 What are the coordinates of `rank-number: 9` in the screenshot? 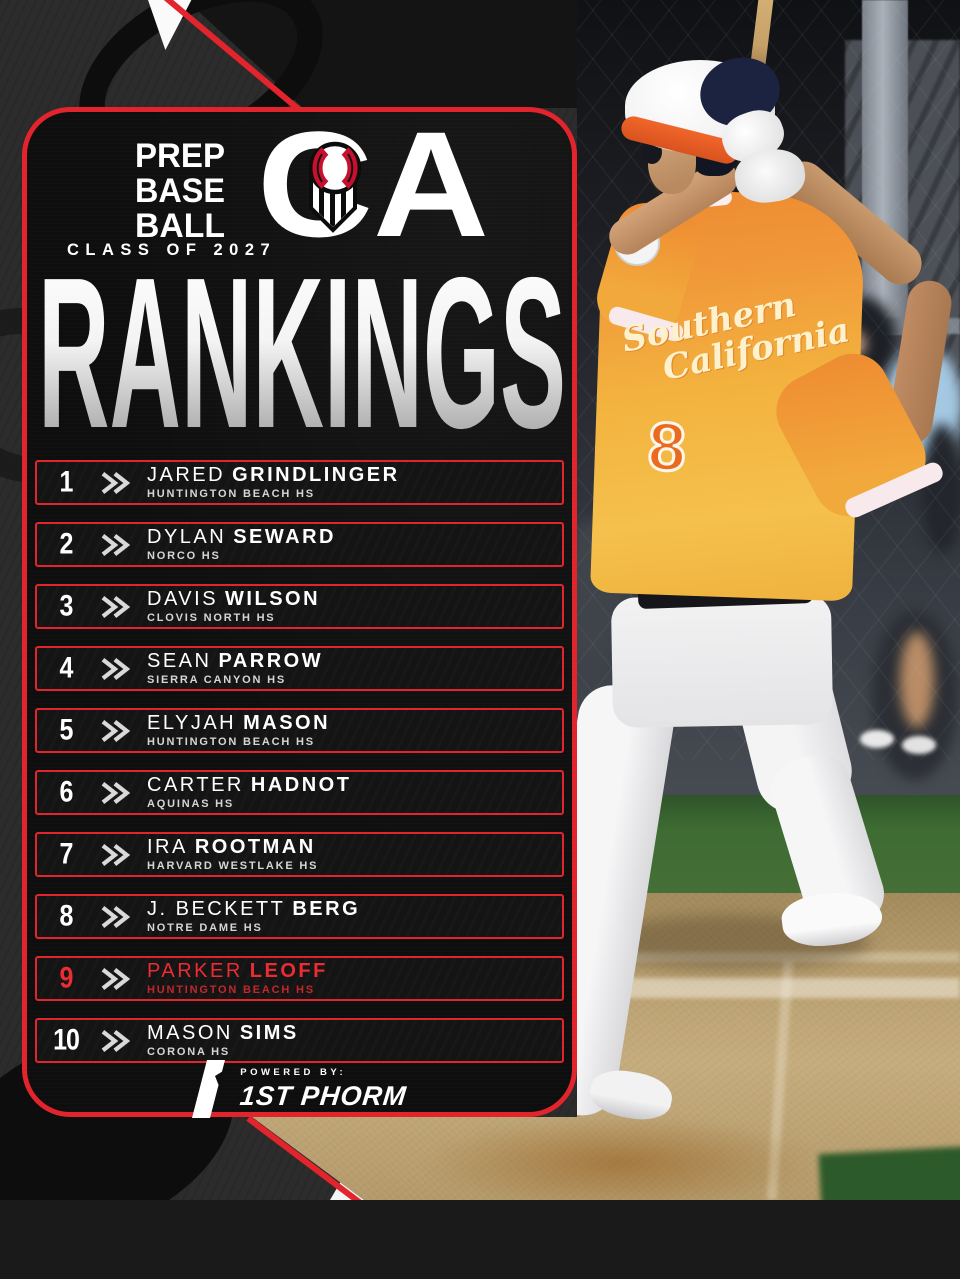 It's located at (66, 978).